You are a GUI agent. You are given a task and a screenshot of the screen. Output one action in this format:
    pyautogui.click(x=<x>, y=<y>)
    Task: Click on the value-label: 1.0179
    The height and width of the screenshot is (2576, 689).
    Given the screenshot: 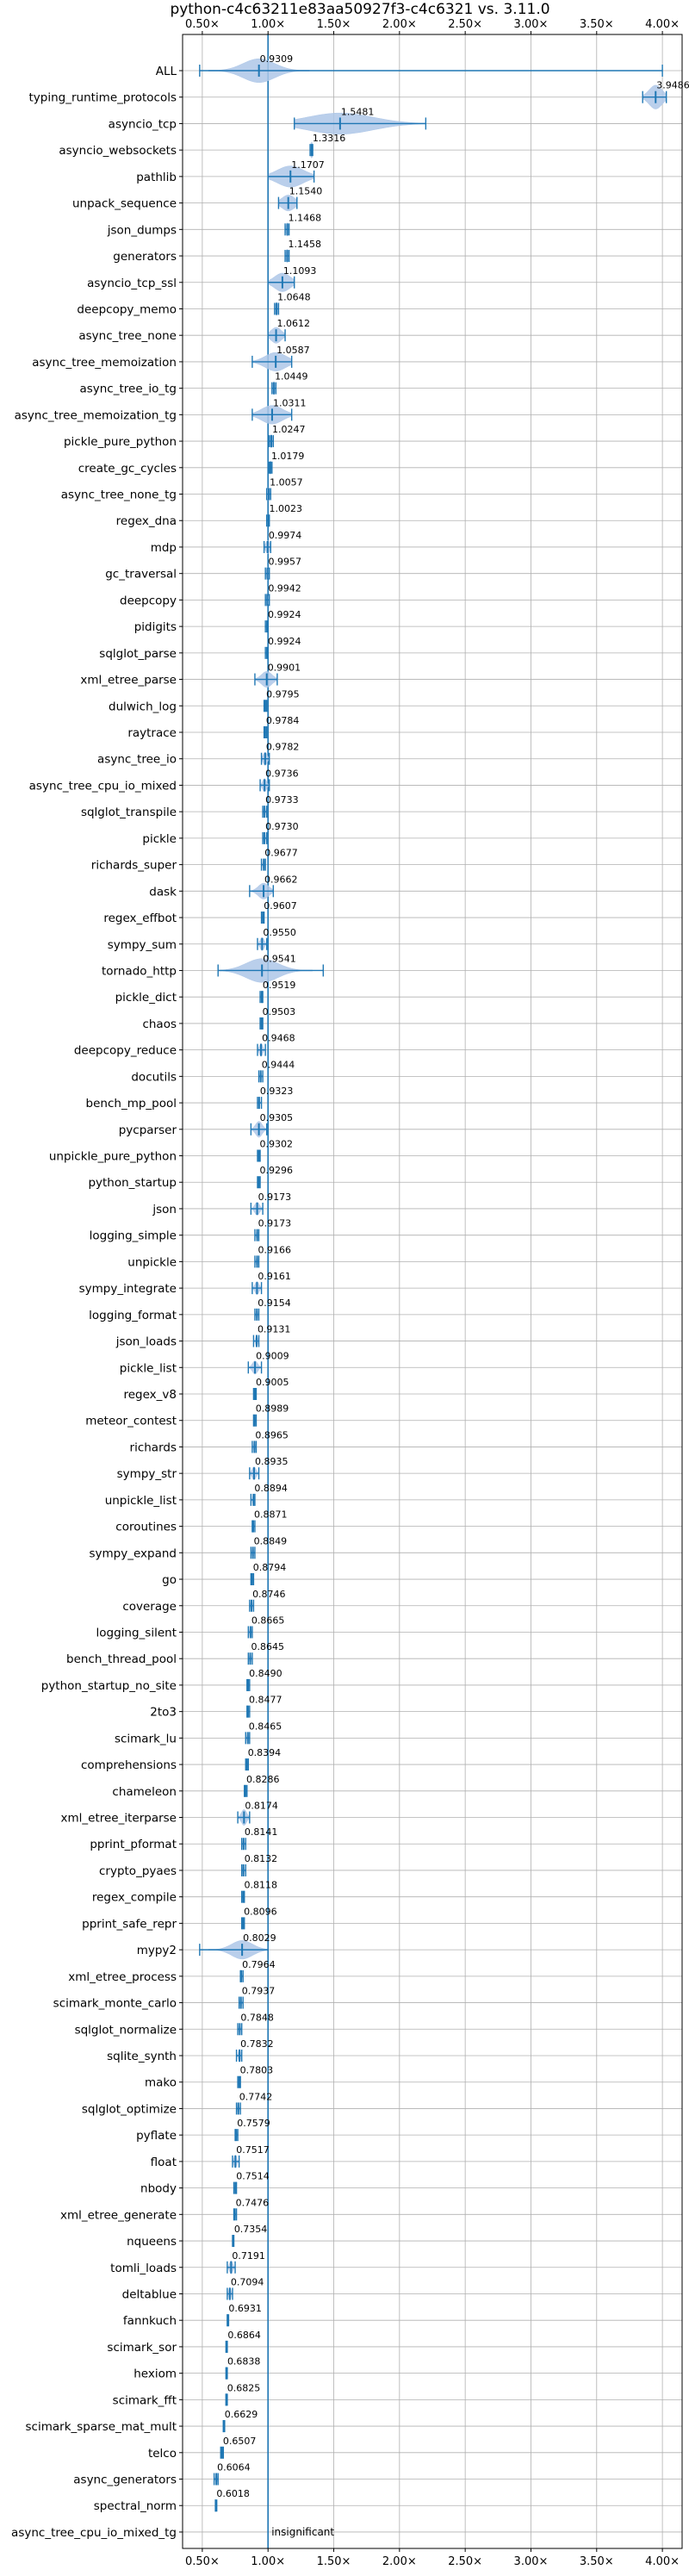 What is the action you would take?
    pyautogui.click(x=288, y=457)
    